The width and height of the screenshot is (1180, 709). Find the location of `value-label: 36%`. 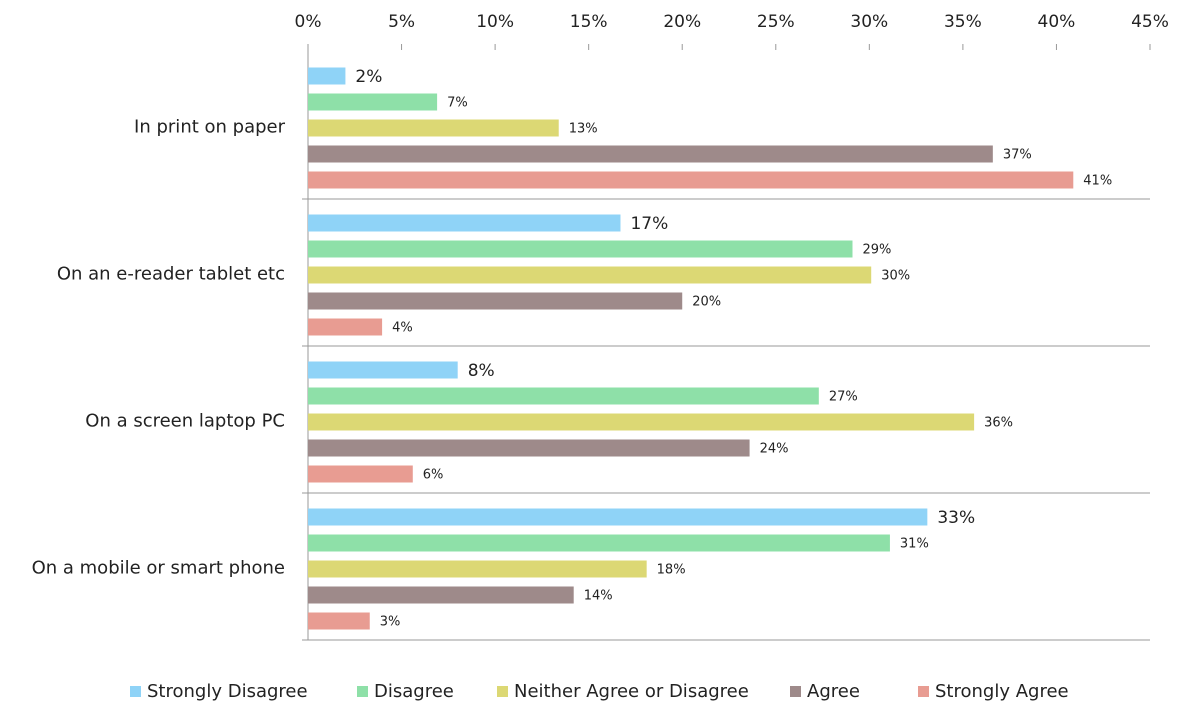

value-label: 36% is located at coordinates (998, 423).